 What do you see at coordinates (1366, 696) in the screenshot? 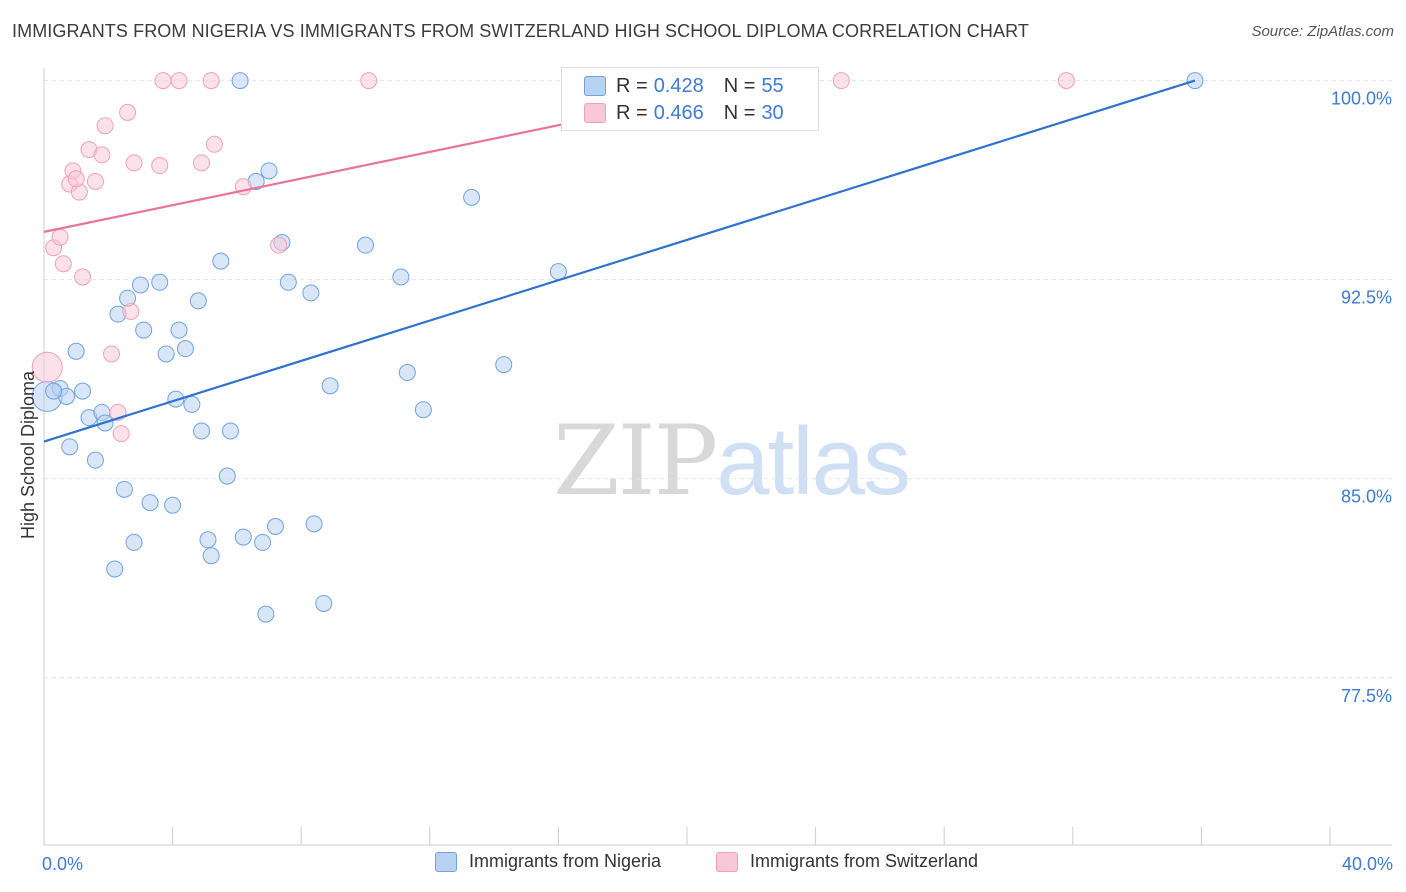
I see `y-tick-label: 77.5%` at bounding box center [1366, 696].